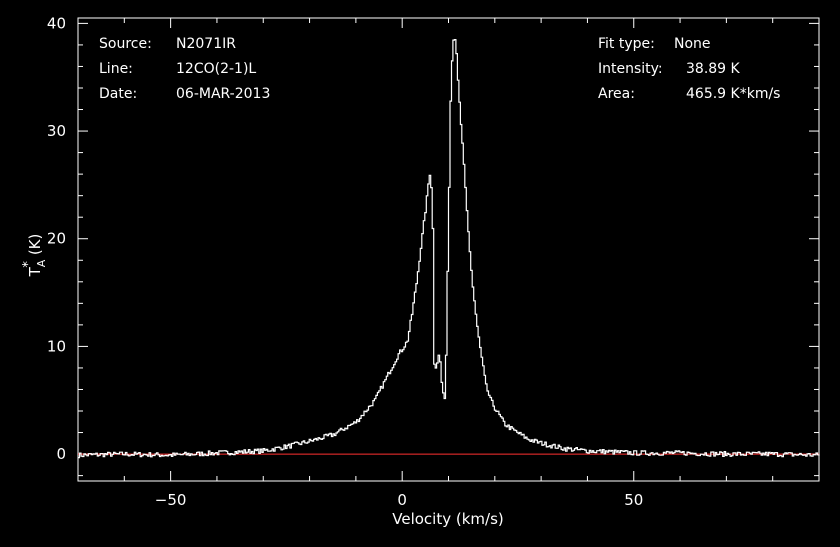 This screenshot has width=840, height=547. I want to click on y-tick-label: 10, so click(56, 346).